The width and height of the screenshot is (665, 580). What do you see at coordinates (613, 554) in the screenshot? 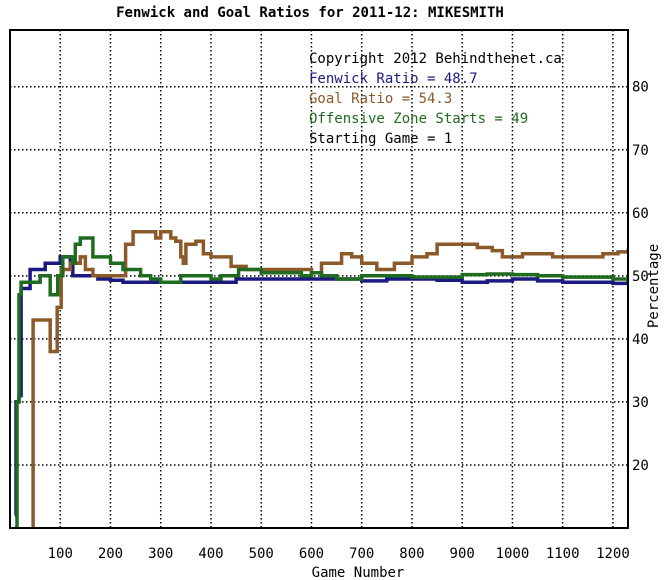
I see `x-tick-label: 1200` at bounding box center [613, 554].